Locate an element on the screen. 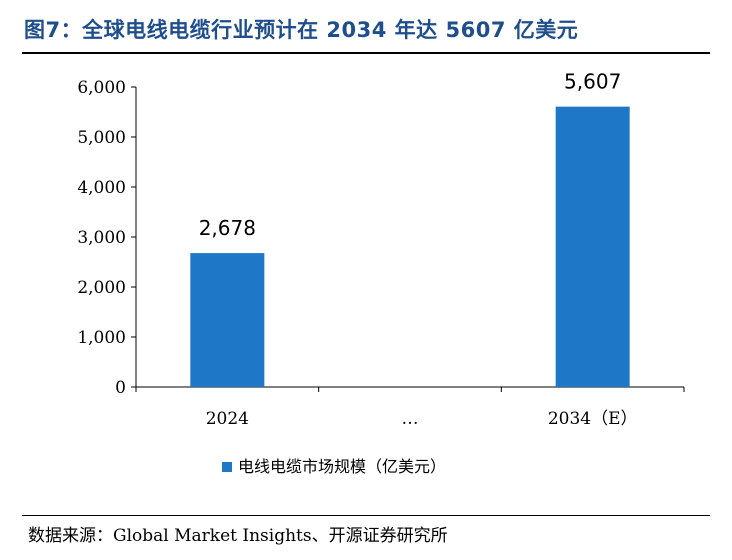 The height and width of the screenshot is (560, 732). y-tick-label: 0 is located at coordinates (120, 388).